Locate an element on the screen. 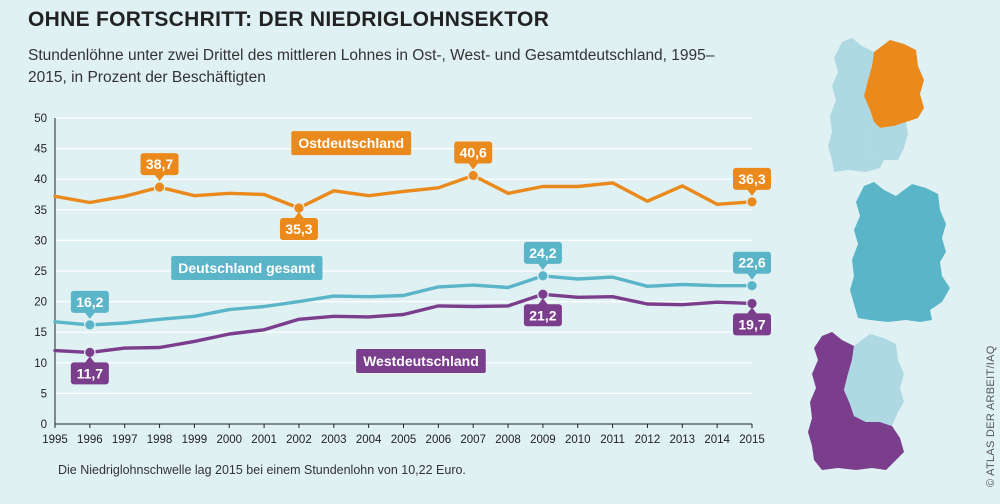  series-name-text: Ostdeutschland is located at coordinates (351, 143).